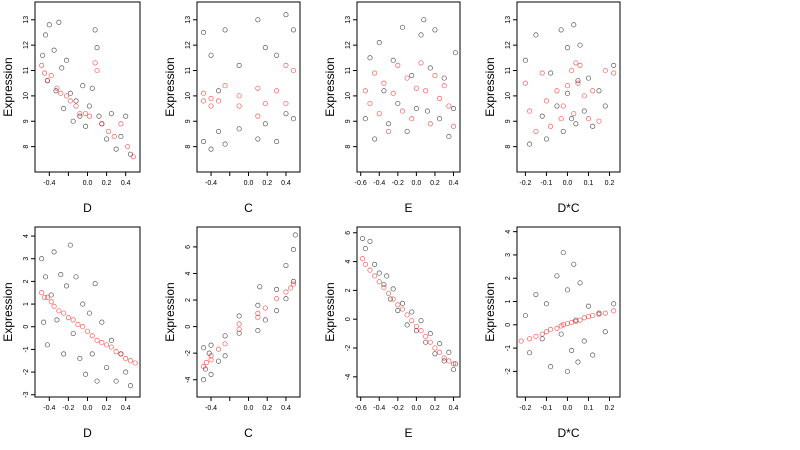 This screenshot has height=450, width=800. Describe the element at coordinates (508, 278) in the screenshot. I see `y-tick-label: 2` at that location.